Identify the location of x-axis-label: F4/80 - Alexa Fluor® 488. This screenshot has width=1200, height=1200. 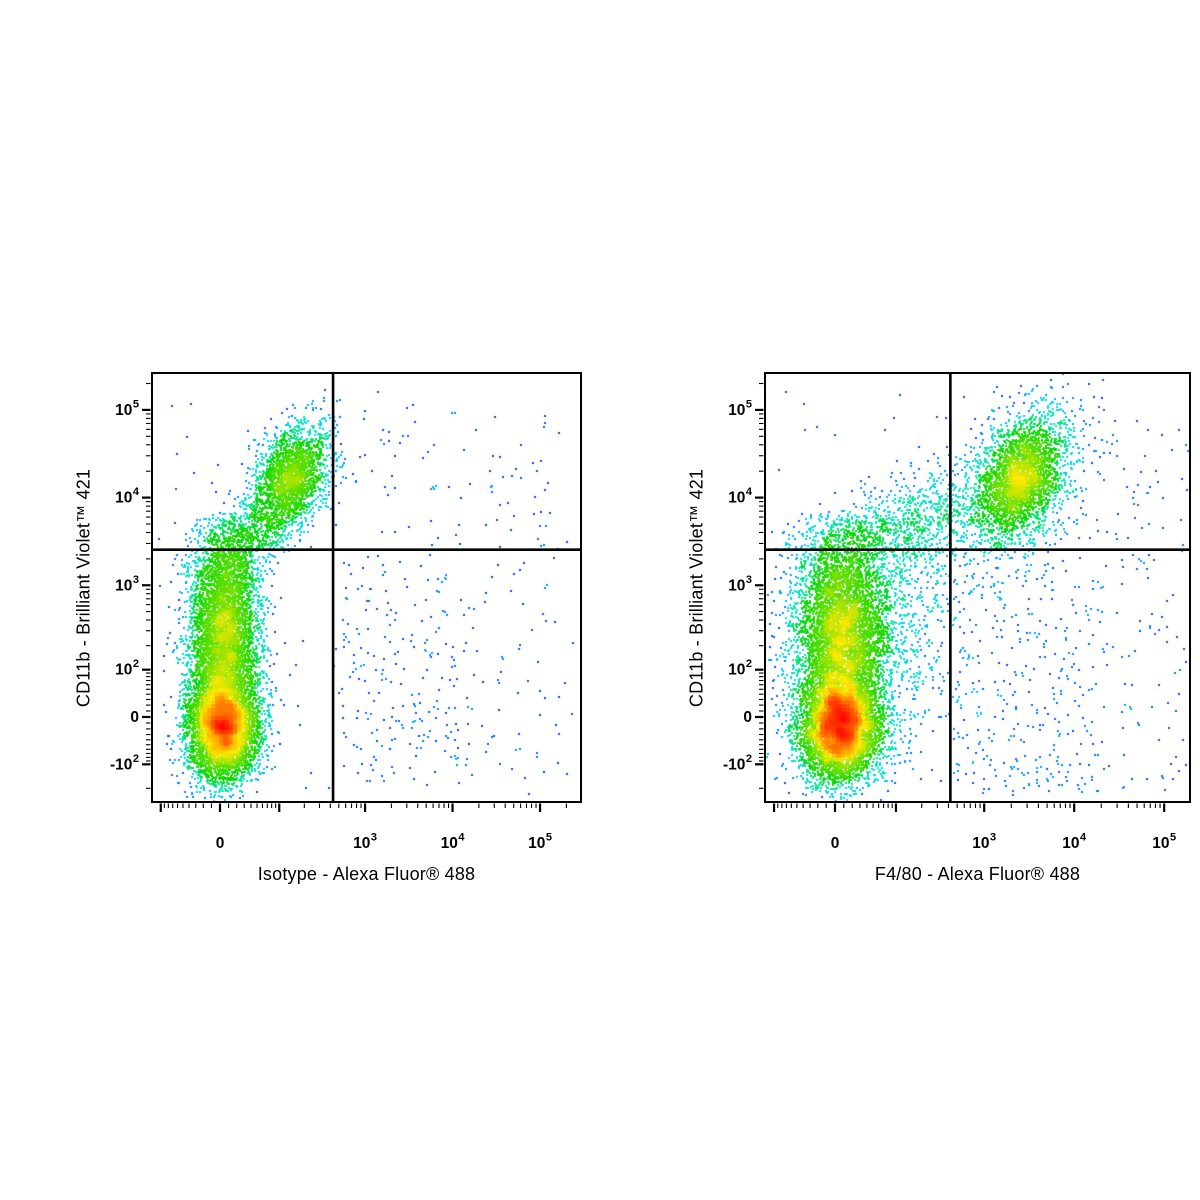
(977, 874).